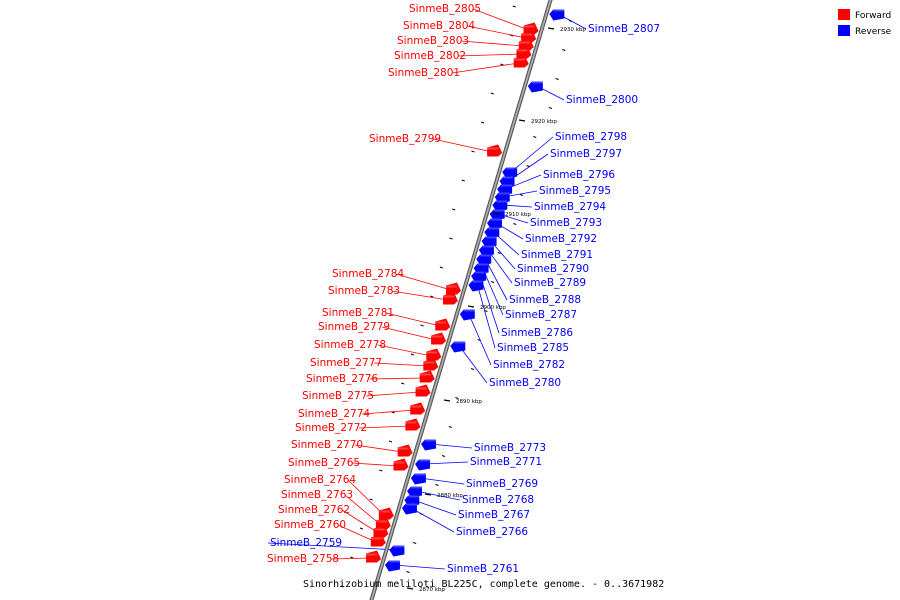 Image resolution: width=900 pixels, height=600 pixels. What do you see at coordinates (498, 500) in the screenshot?
I see `gene-label: SinmeB_2768` at bounding box center [498, 500].